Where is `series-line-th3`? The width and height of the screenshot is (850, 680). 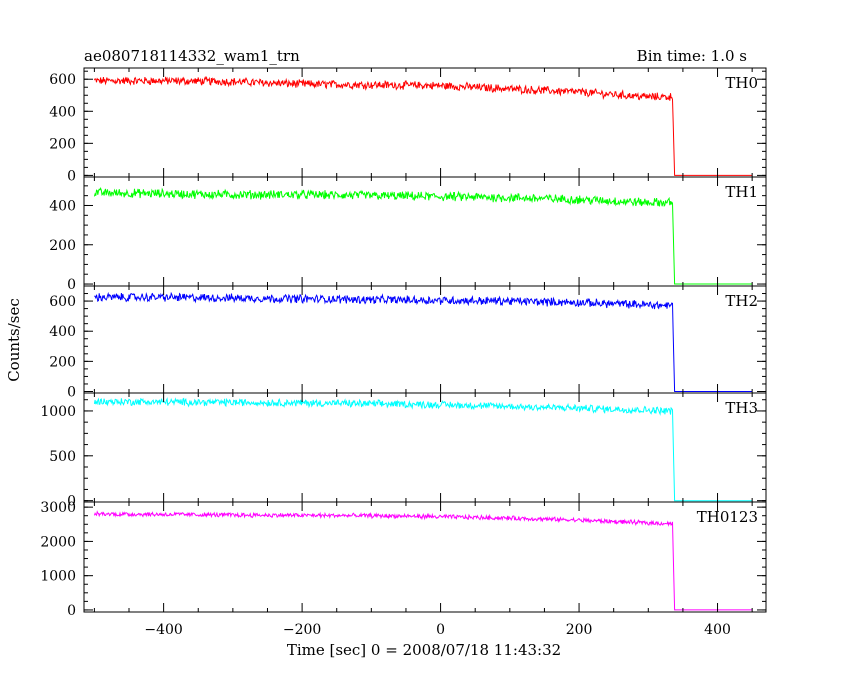 series-line-th3 is located at coordinates (423, 449).